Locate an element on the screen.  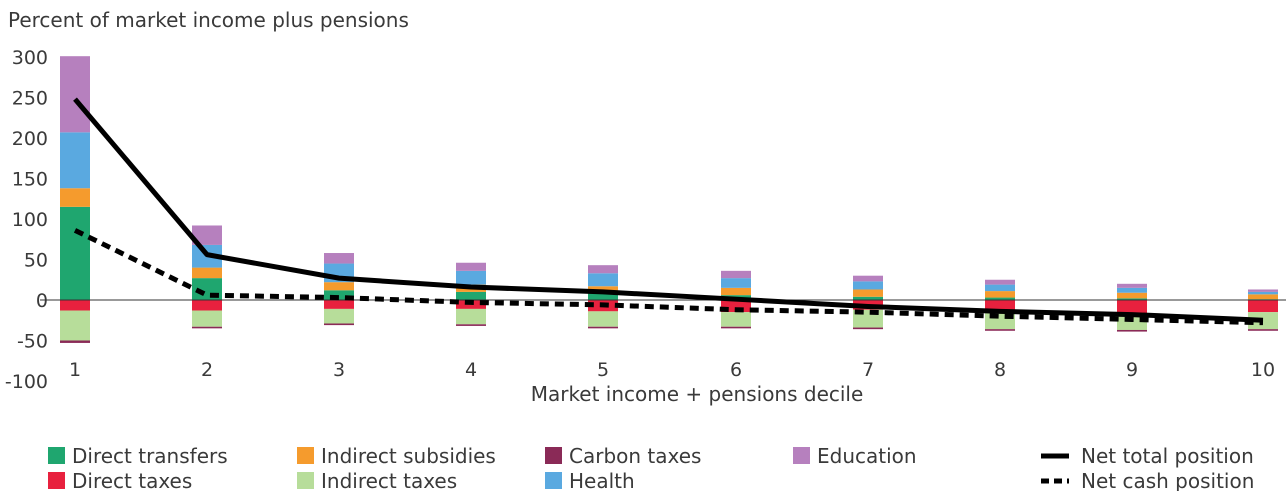
x-axis-ticks: 1 2 3 4 5 6 7 8 9 10 is located at coordinates (672, 370).